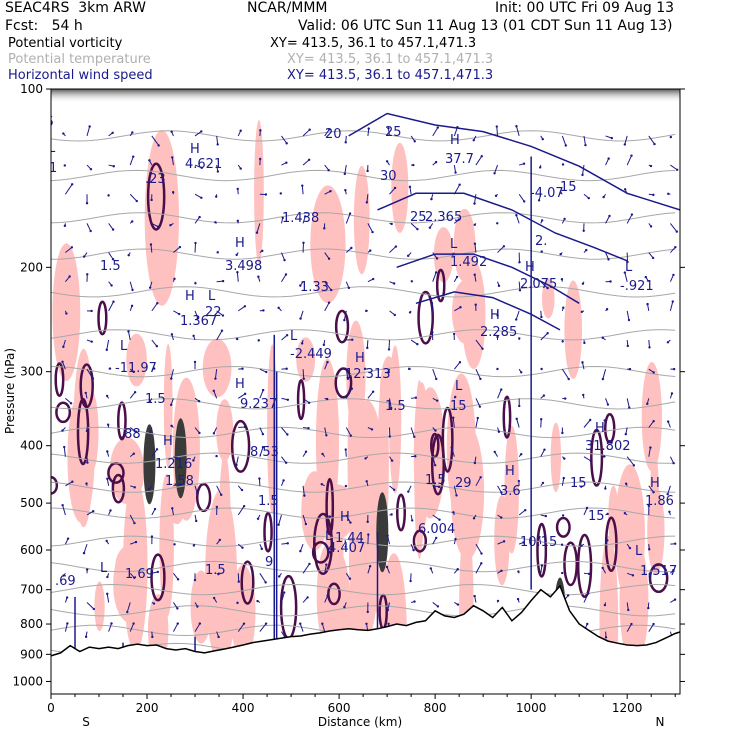  What do you see at coordinates (203, 164) in the screenshot?
I see `field-value-label: 4.621` at bounding box center [203, 164].